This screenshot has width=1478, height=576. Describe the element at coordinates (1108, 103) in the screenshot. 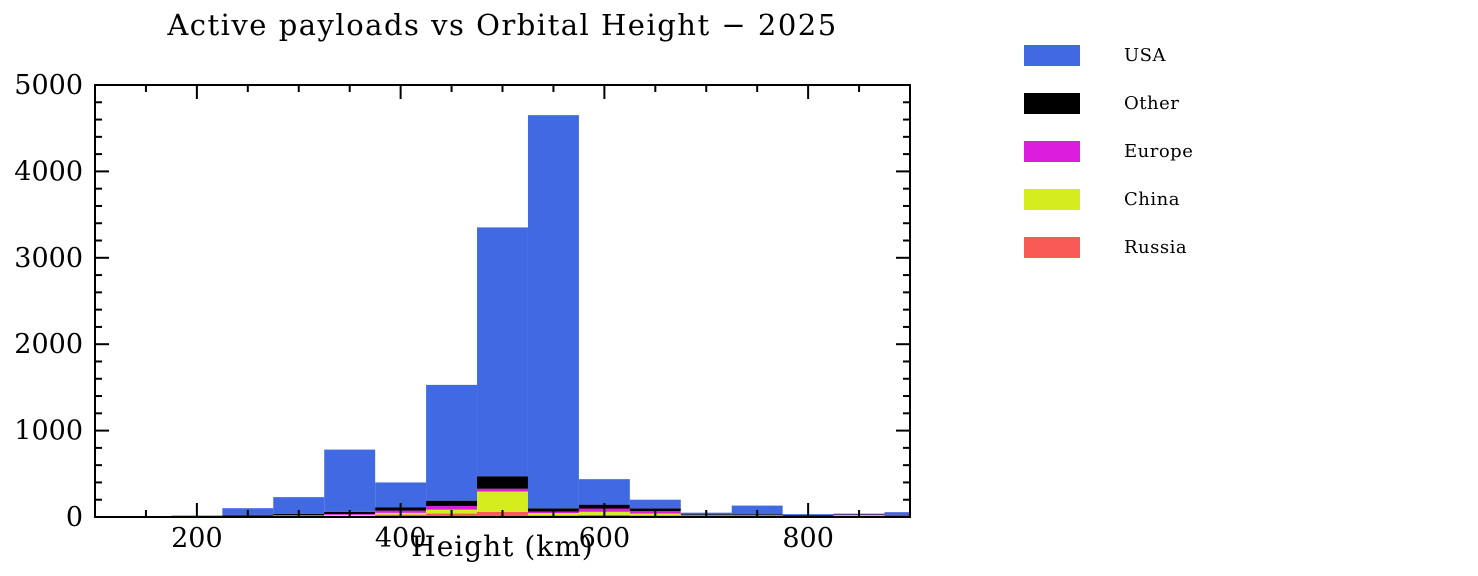

I see `legend-item-other: Other` at that location.